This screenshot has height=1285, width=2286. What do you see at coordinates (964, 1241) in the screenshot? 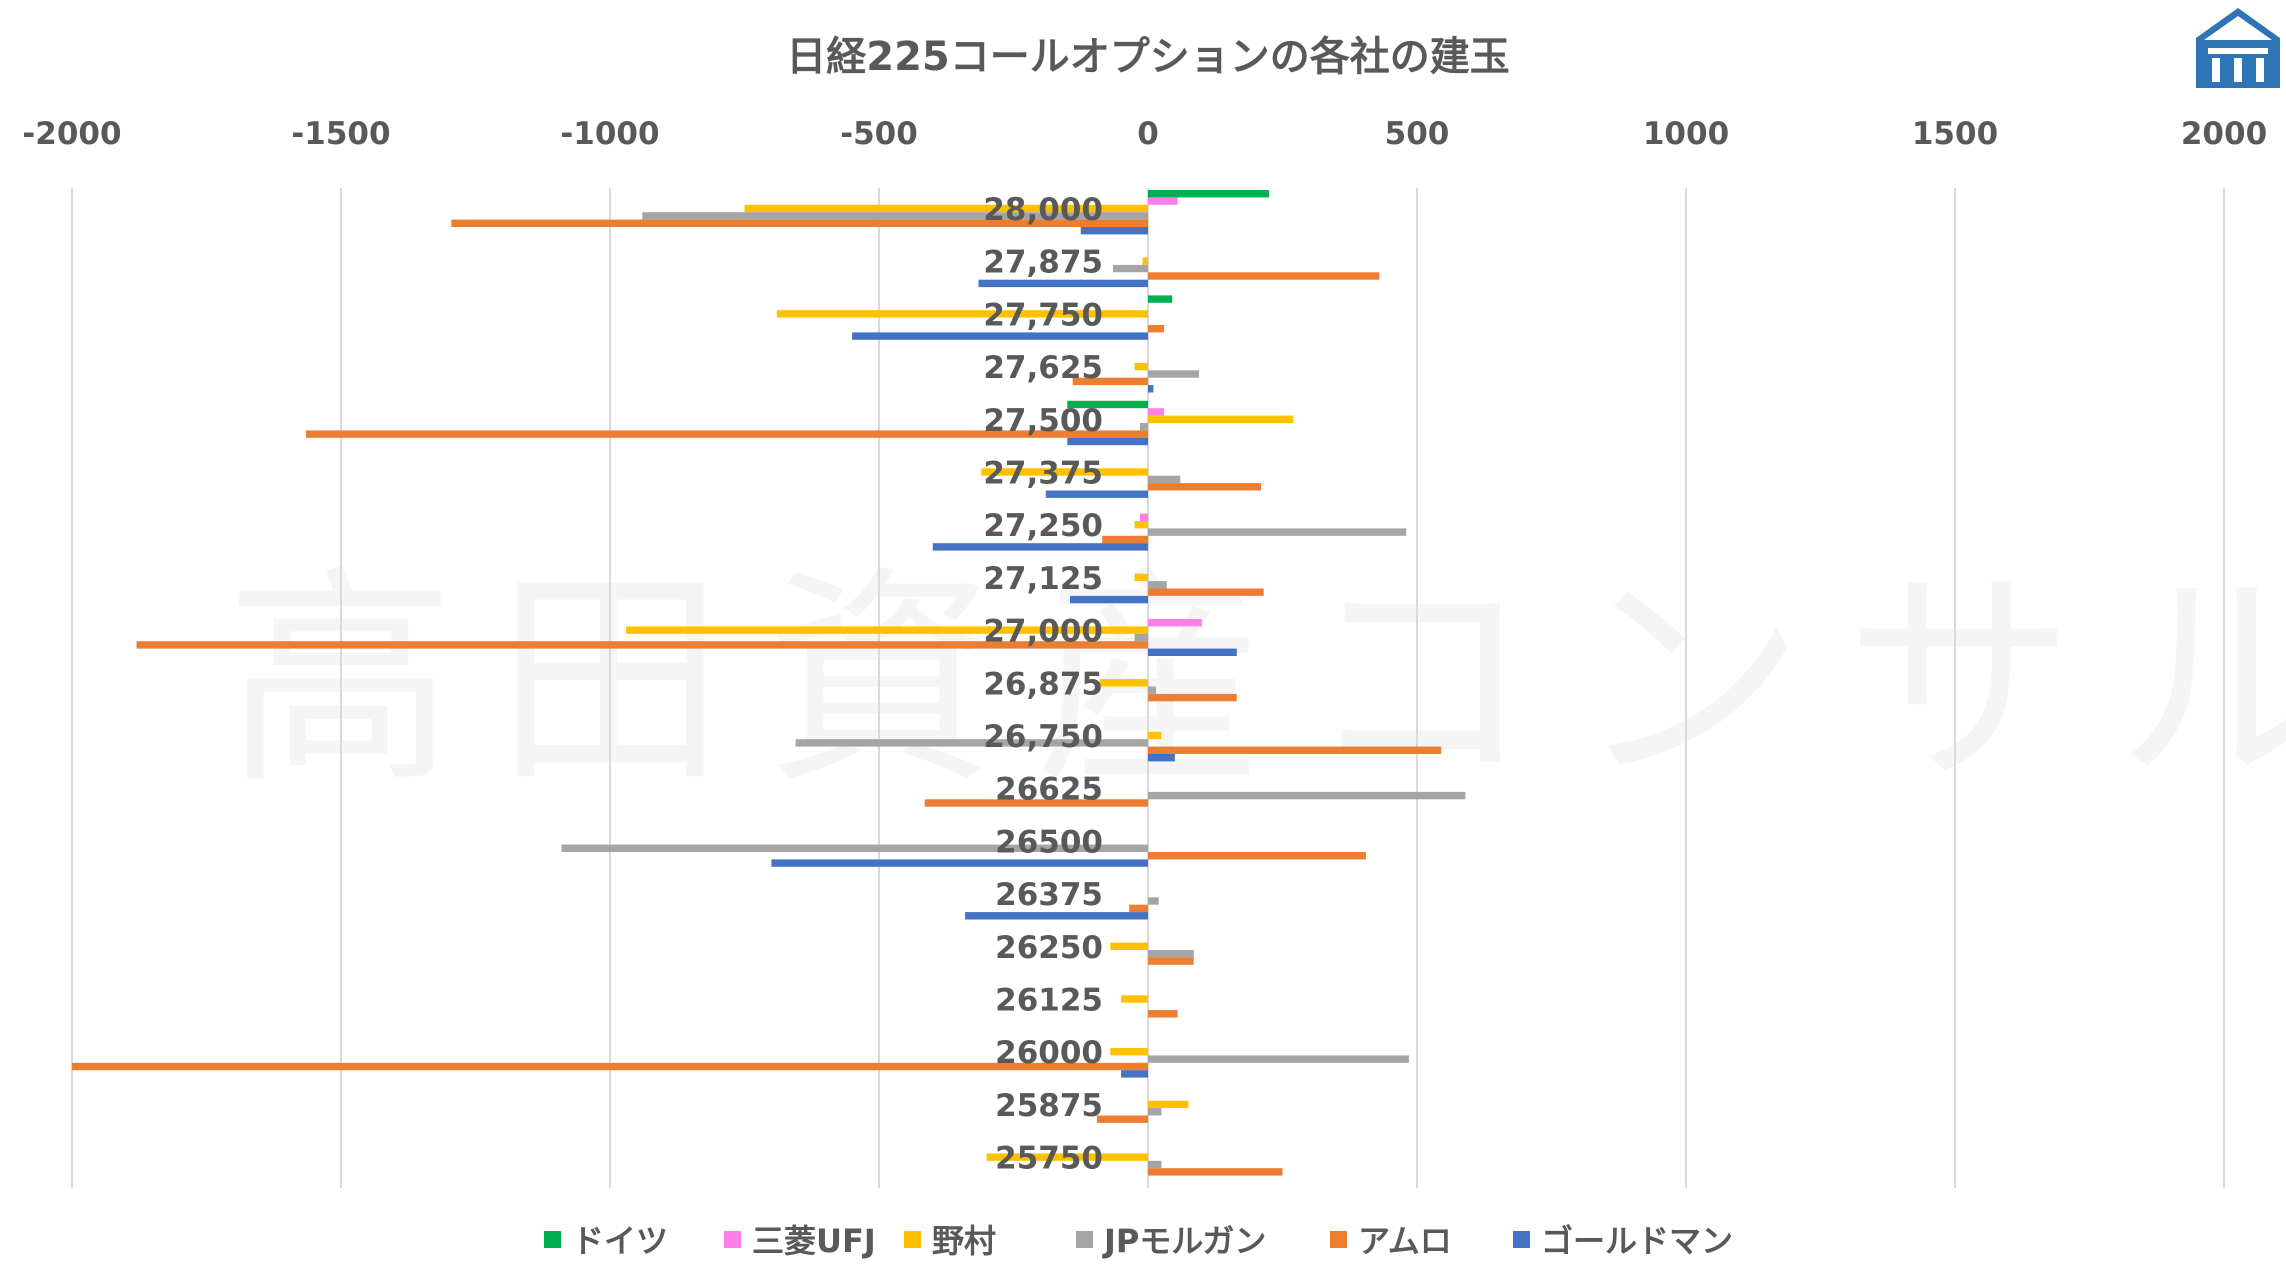
I see `legend-label: 野村` at bounding box center [964, 1241].